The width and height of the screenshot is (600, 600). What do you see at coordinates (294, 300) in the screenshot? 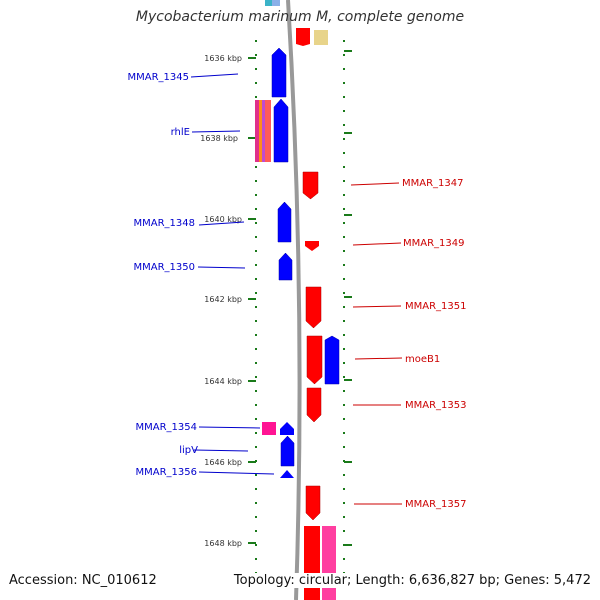
I see `genome-backbone` at bounding box center [294, 300].